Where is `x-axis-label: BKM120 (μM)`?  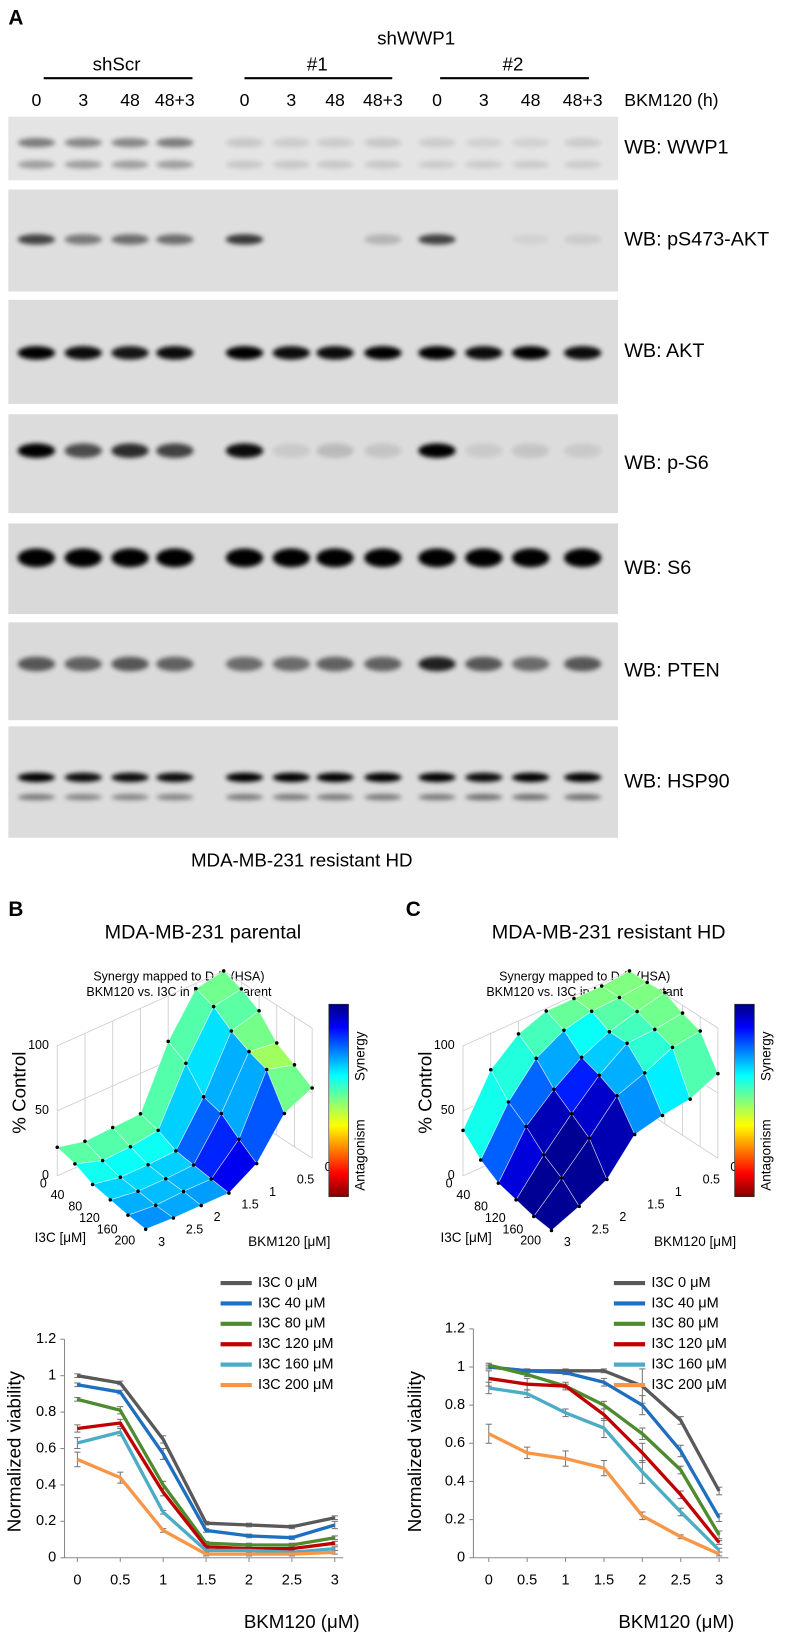 x-axis-label: BKM120 (μM) is located at coordinates (676, 1621).